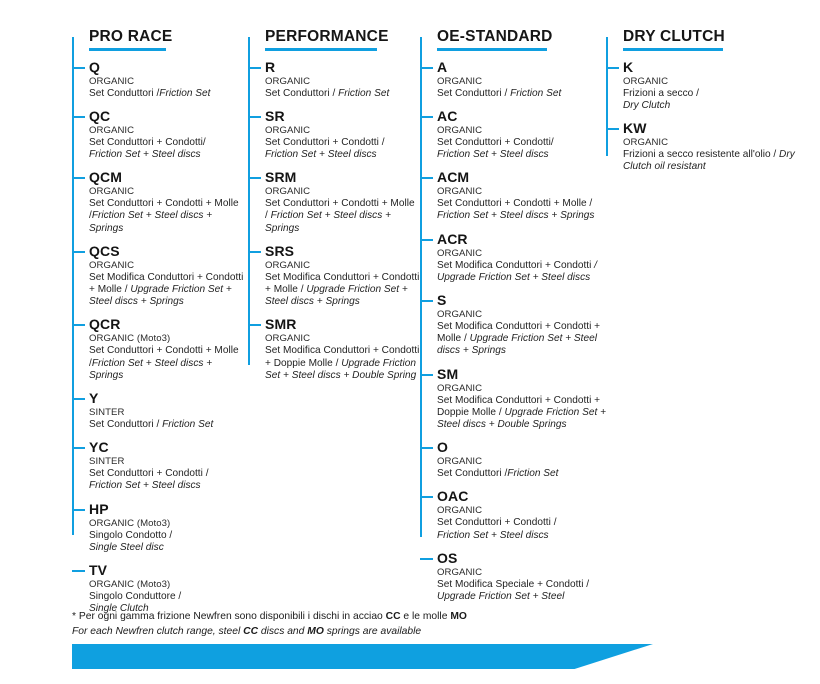 The width and height of the screenshot is (820, 684). Describe the element at coordinates (160, 410) in the screenshot. I see `list-item: Y SINTER Set Conduttori / Friction Set` at that location.